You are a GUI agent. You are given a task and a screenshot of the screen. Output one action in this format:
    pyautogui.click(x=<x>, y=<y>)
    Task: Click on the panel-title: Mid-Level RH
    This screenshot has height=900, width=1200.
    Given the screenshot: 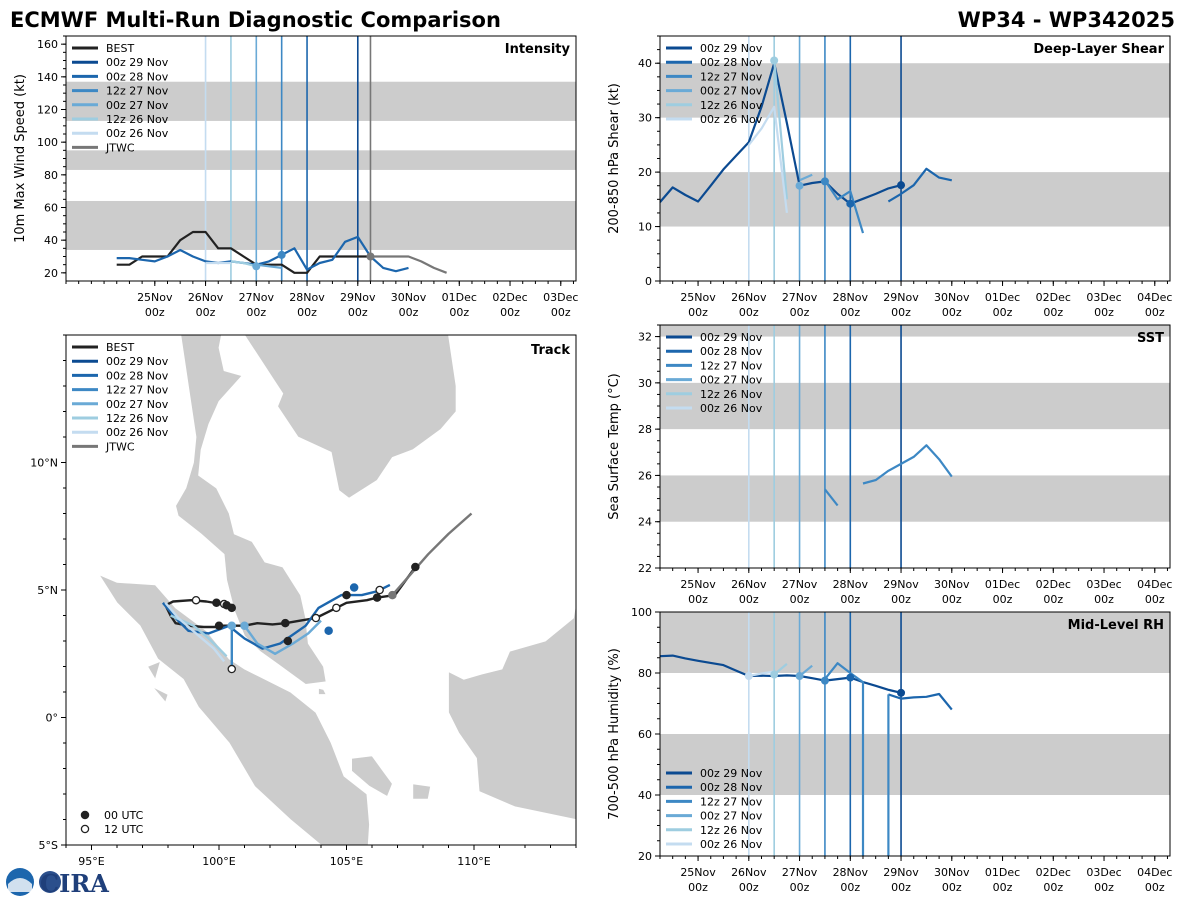 What is the action you would take?
    pyautogui.click(x=1116, y=625)
    